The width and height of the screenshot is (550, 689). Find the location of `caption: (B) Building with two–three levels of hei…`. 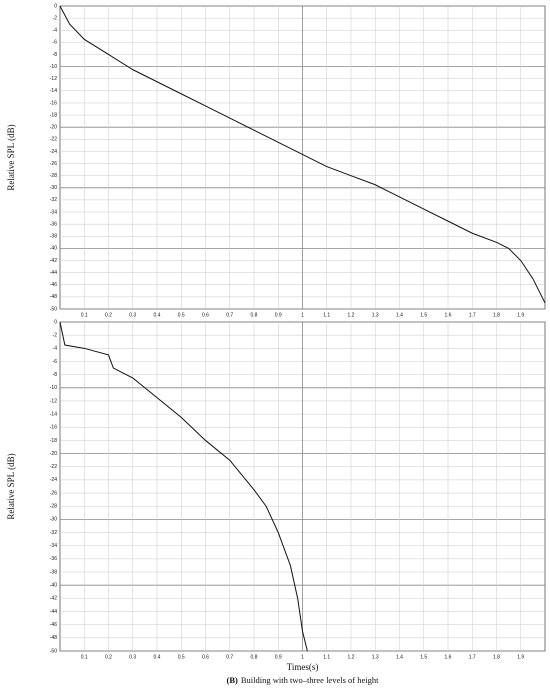

caption: (B) Building with two–three levels of hei… is located at coordinates (303, 680).